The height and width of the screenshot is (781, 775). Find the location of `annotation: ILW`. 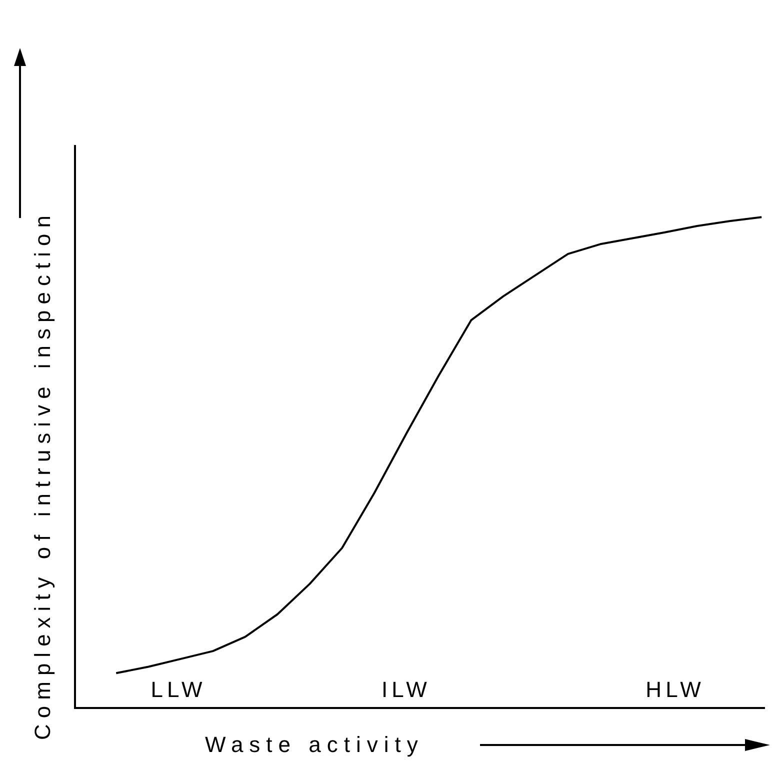

annotation: ILW is located at coordinates (406, 689).